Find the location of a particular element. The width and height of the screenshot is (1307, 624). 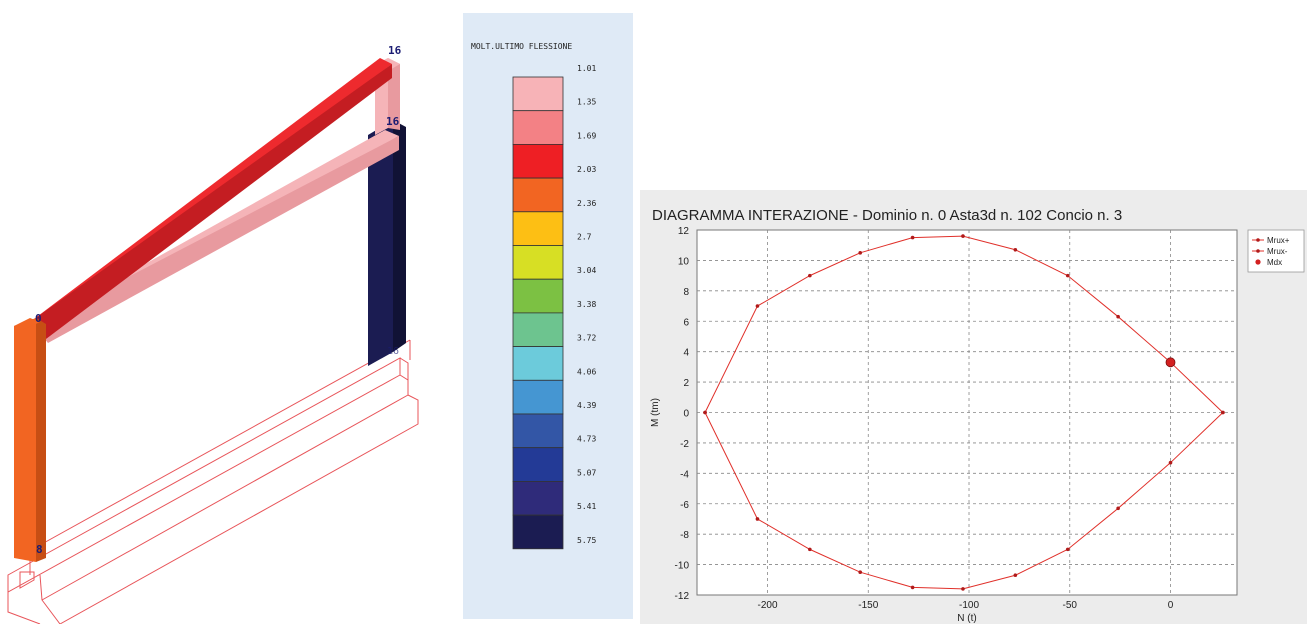

column-right is located at coordinates (387, 243).